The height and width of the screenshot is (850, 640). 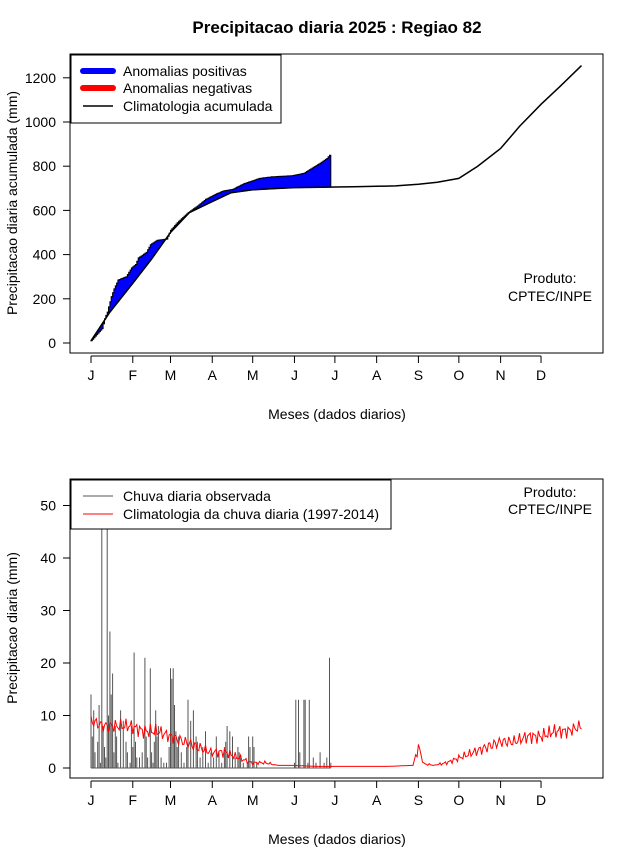 What do you see at coordinates (211, 248) in the screenshot?
I see `positive-anomaly-band` at bounding box center [211, 248].